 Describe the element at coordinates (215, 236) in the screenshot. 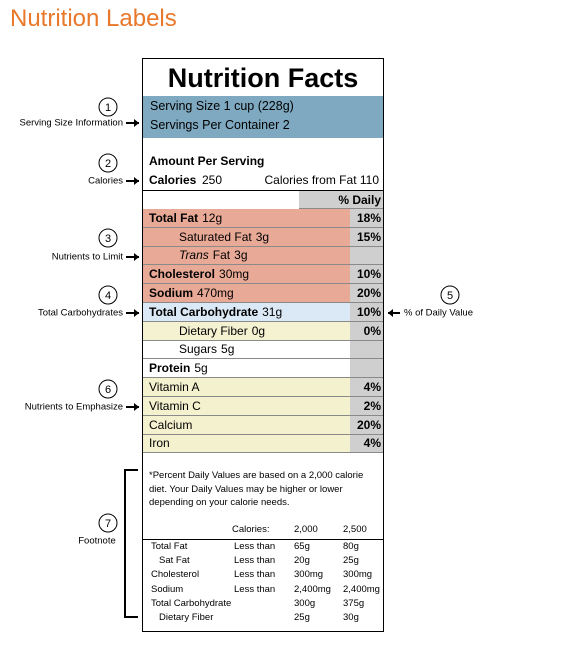

I see `nutrient-name: Saturated Fat` at that location.